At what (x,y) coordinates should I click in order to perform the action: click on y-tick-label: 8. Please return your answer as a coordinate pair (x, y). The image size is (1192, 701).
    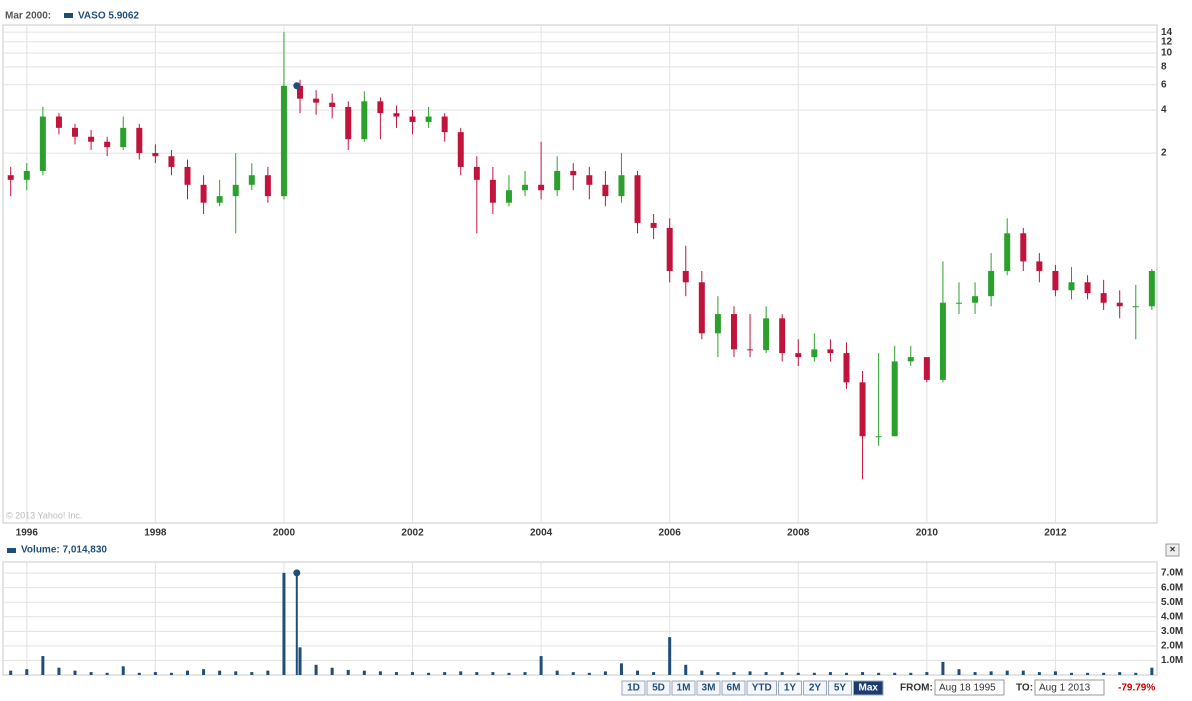
    Looking at the image, I should click on (1164, 67).